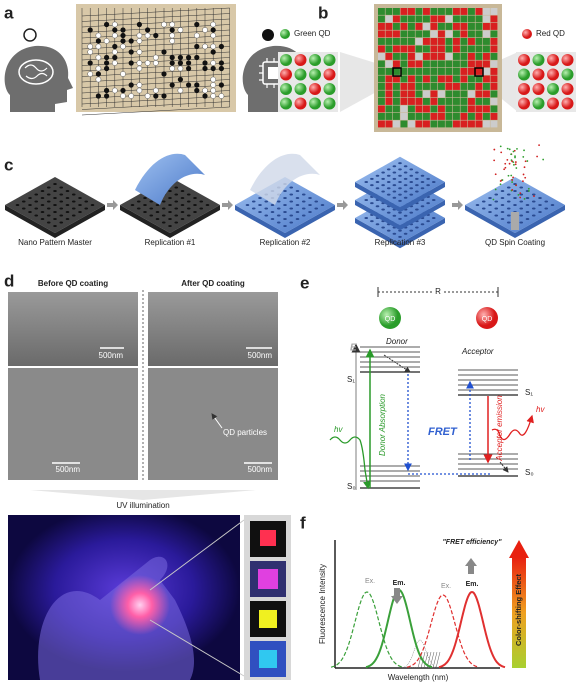 Image resolution: width=577 pixels, height=685 pixels. Describe the element at coordinates (73, 329) in the screenshot. I see `sem-top` at that location.